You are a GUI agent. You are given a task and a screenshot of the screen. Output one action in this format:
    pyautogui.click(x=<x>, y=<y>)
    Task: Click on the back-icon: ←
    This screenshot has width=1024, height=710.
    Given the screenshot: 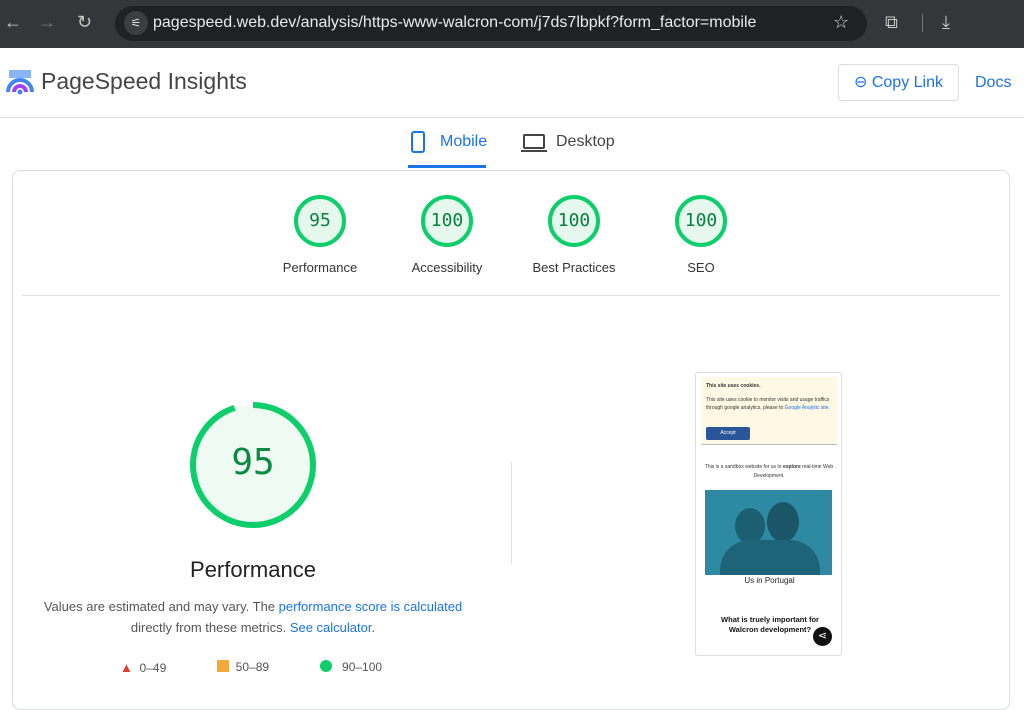 What is the action you would take?
    pyautogui.click(x=13, y=22)
    